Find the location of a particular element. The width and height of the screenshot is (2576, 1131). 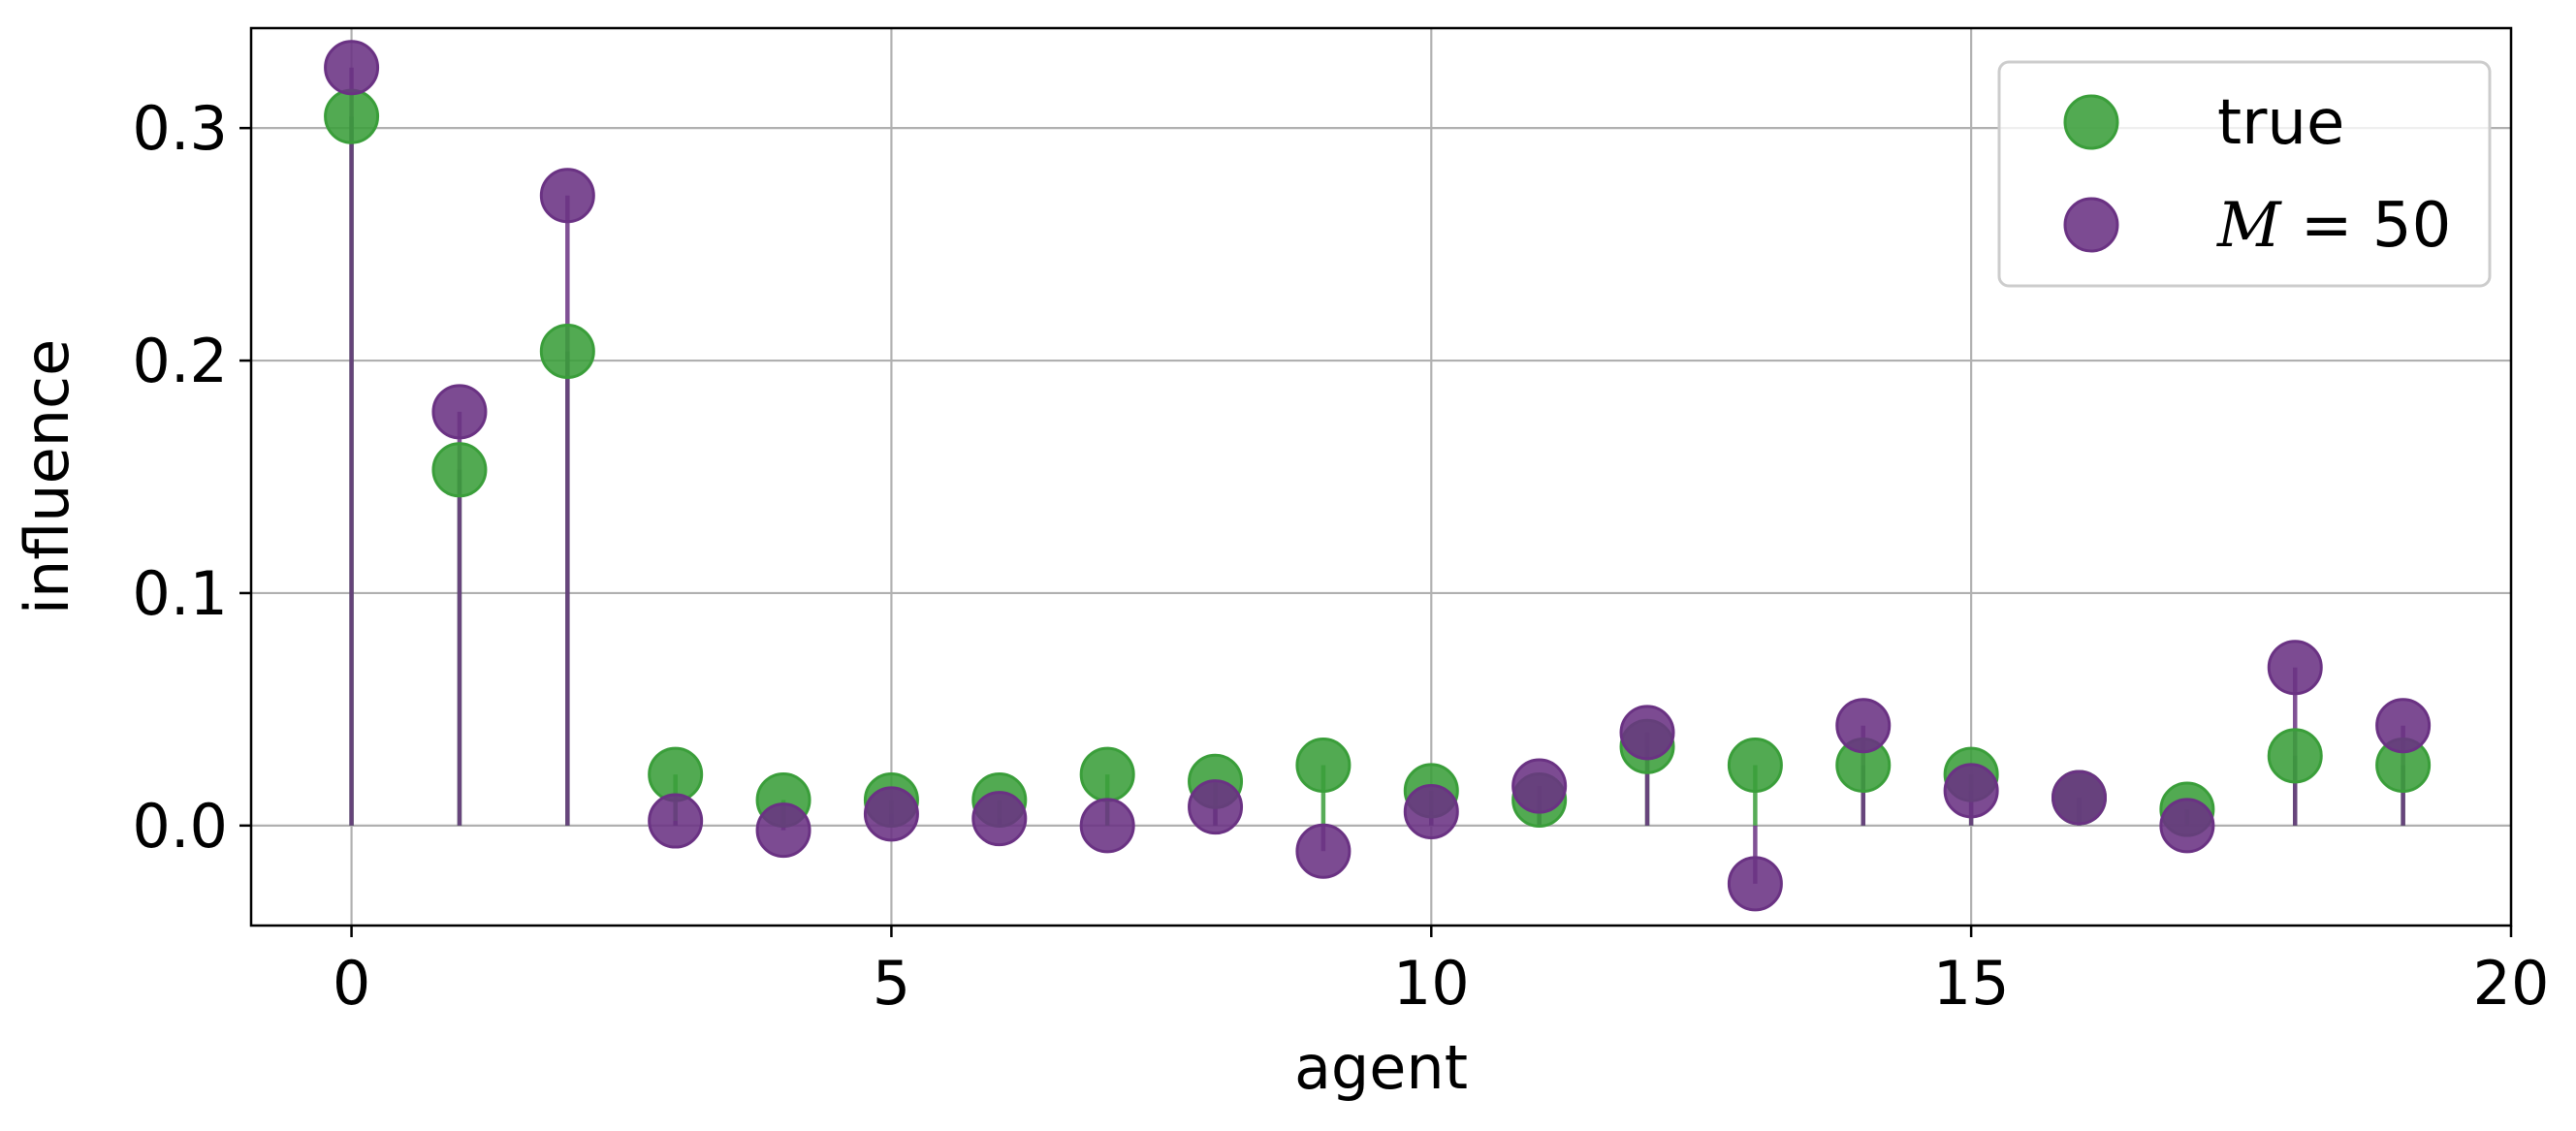

legend-box is located at coordinates (2244, 174).